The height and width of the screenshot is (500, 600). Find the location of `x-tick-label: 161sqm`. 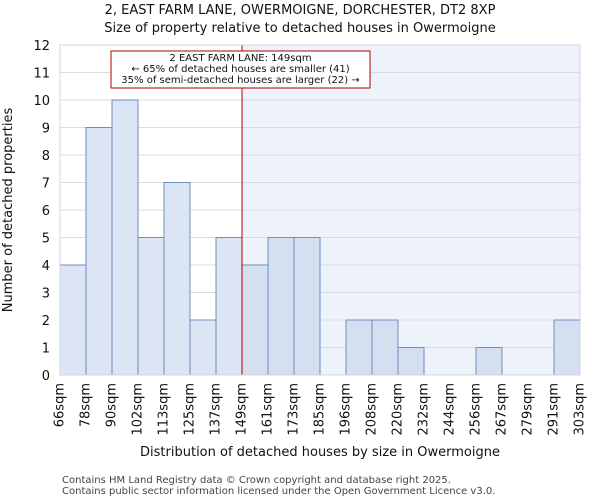

x-tick-label: 161sqm is located at coordinates (268, 409).